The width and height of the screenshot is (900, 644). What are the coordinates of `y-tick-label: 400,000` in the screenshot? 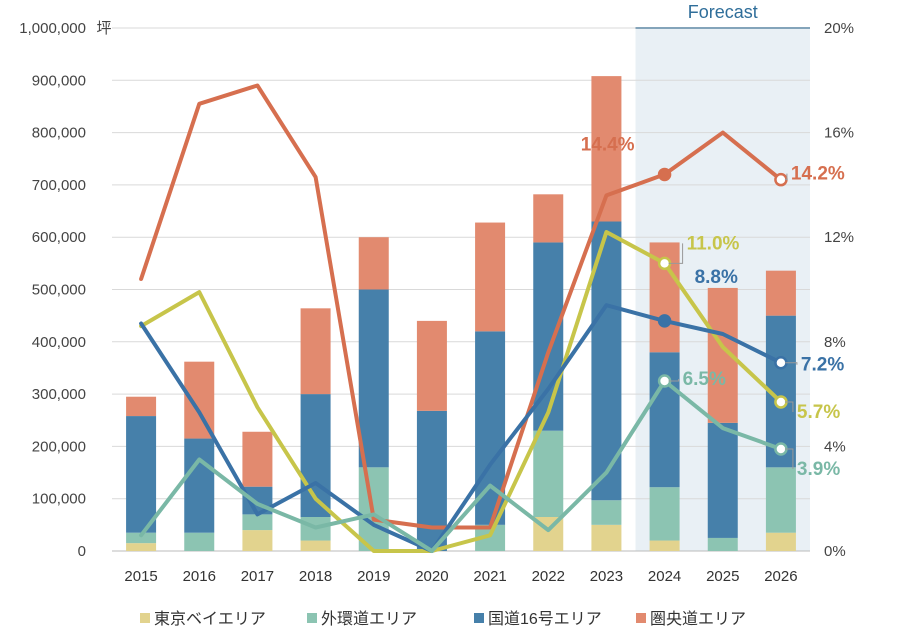 It's located at (59, 342).